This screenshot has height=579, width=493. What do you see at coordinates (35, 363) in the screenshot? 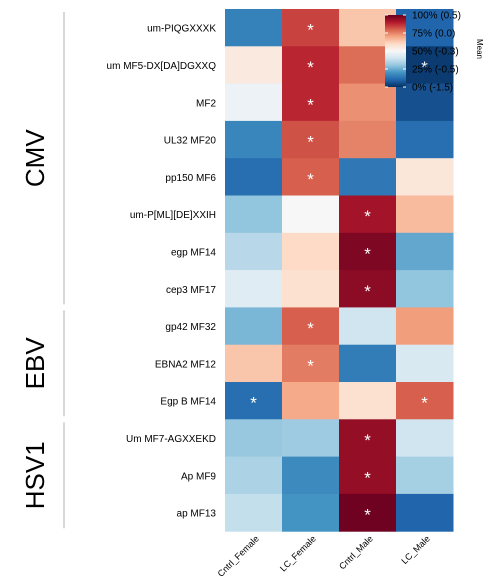
I see `group-label: EBV` at bounding box center [35, 363].